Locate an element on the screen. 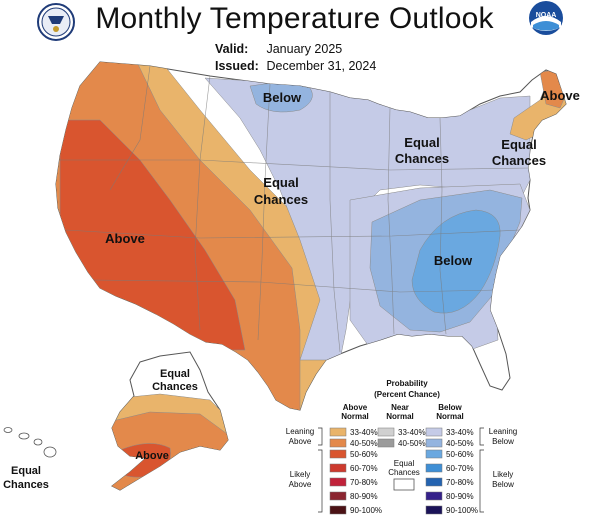  legend-above-4-label: 70-80% is located at coordinates (364, 482).